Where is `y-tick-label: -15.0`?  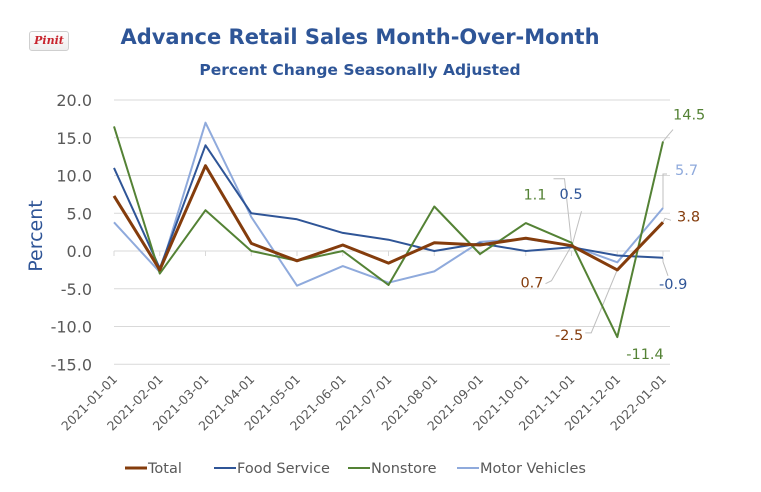 y-tick-label: -15.0 is located at coordinates (71, 364).